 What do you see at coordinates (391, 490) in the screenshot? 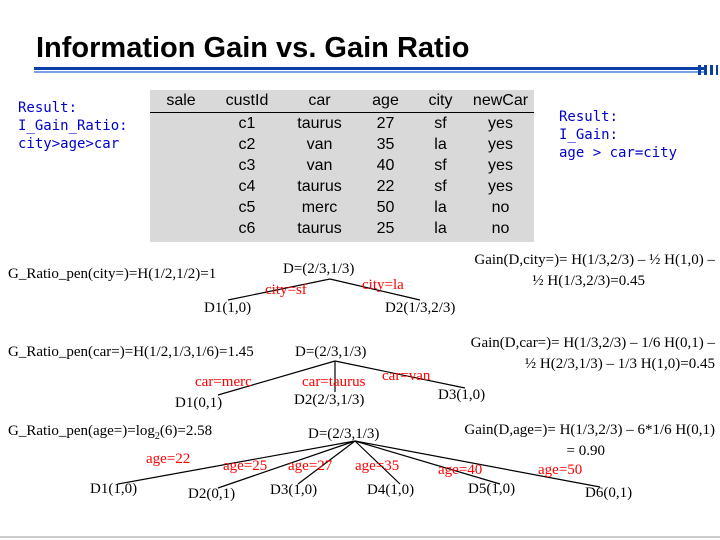
I see `age-leaf-4: D4(1,0)` at bounding box center [391, 490].